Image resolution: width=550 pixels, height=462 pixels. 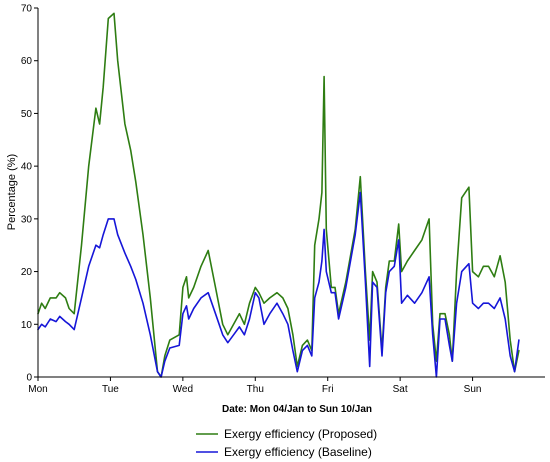 I want to click on y-axis-title: Percentage (%), so click(x=12, y=192).